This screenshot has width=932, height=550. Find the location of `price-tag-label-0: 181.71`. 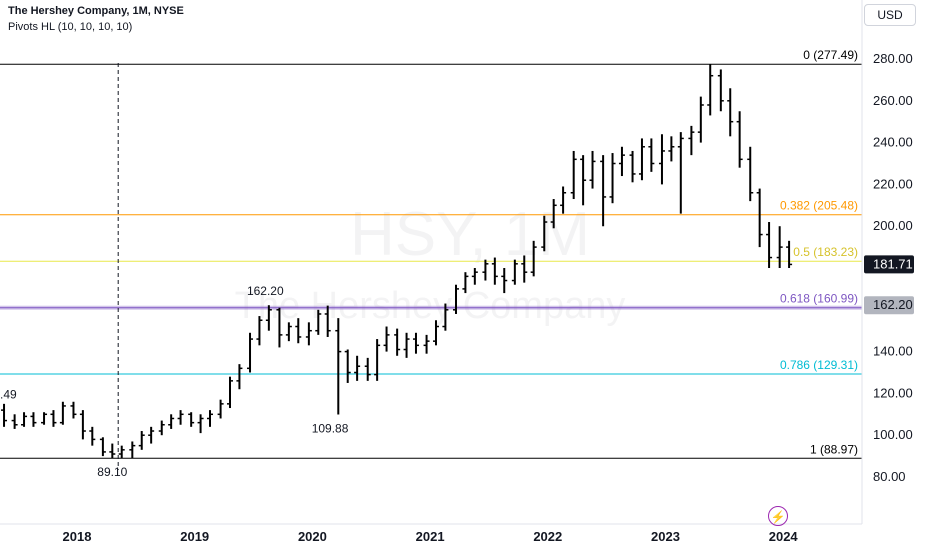

price-tag-label-0: 181.71 is located at coordinates (893, 263).